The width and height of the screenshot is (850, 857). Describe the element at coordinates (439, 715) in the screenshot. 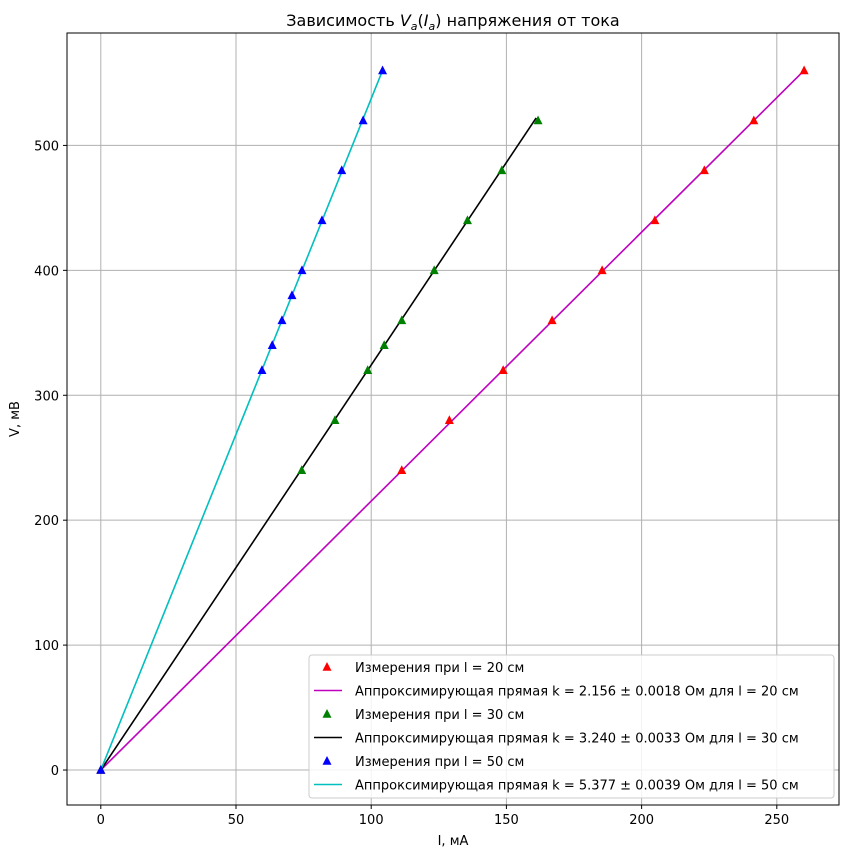

I see `legend-entry-label: Измерения при l = 30 см` at that location.